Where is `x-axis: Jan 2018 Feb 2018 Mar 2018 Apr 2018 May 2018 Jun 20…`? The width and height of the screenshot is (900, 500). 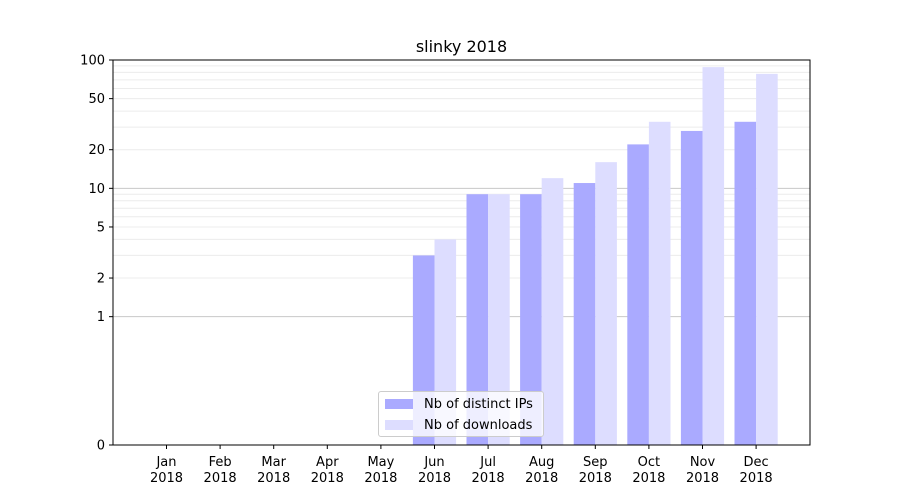 x-axis: Jan 2018 Feb 2018 Mar 2018 Apr 2018 May 2018 Jun 20… is located at coordinates (461, 465).